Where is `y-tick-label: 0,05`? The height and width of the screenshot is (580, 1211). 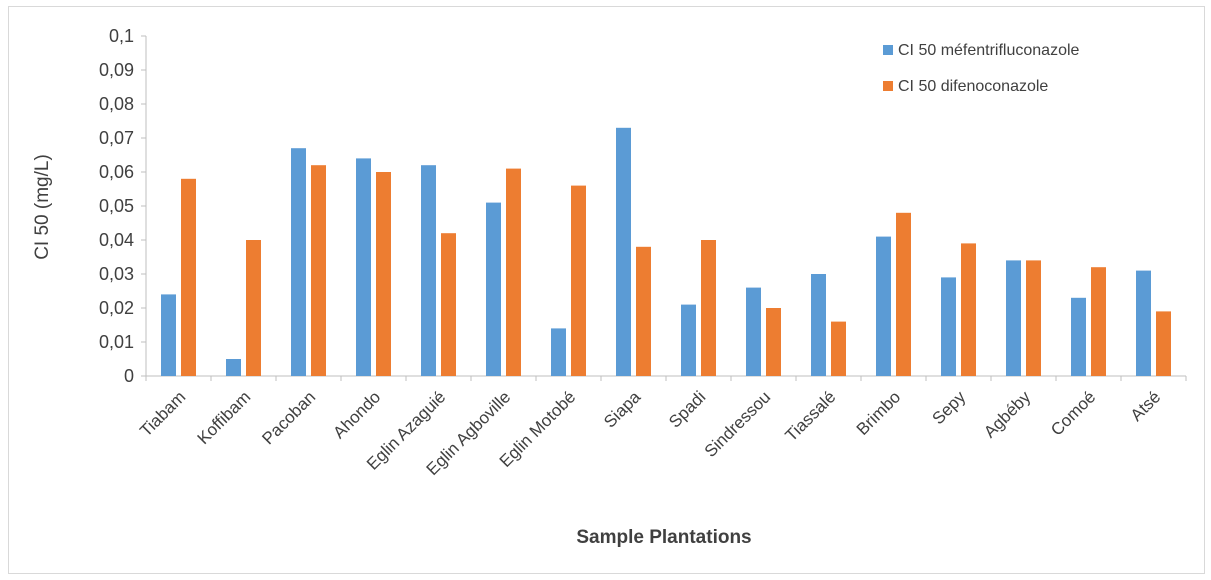
y-tick-label: 0,05 is located at coordinates (116, 206).